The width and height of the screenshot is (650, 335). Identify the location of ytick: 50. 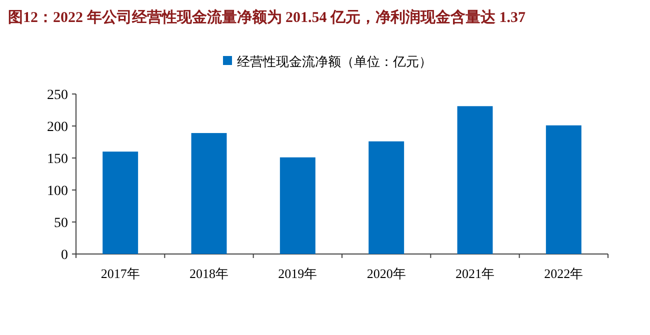
(61, 223).